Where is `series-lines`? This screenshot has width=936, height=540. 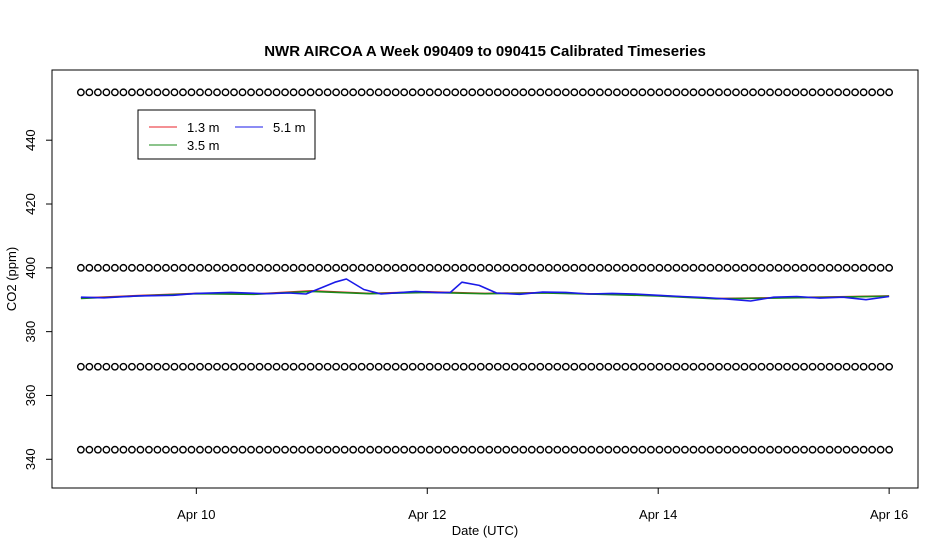
series-lines is located at coordinates (485, 290).